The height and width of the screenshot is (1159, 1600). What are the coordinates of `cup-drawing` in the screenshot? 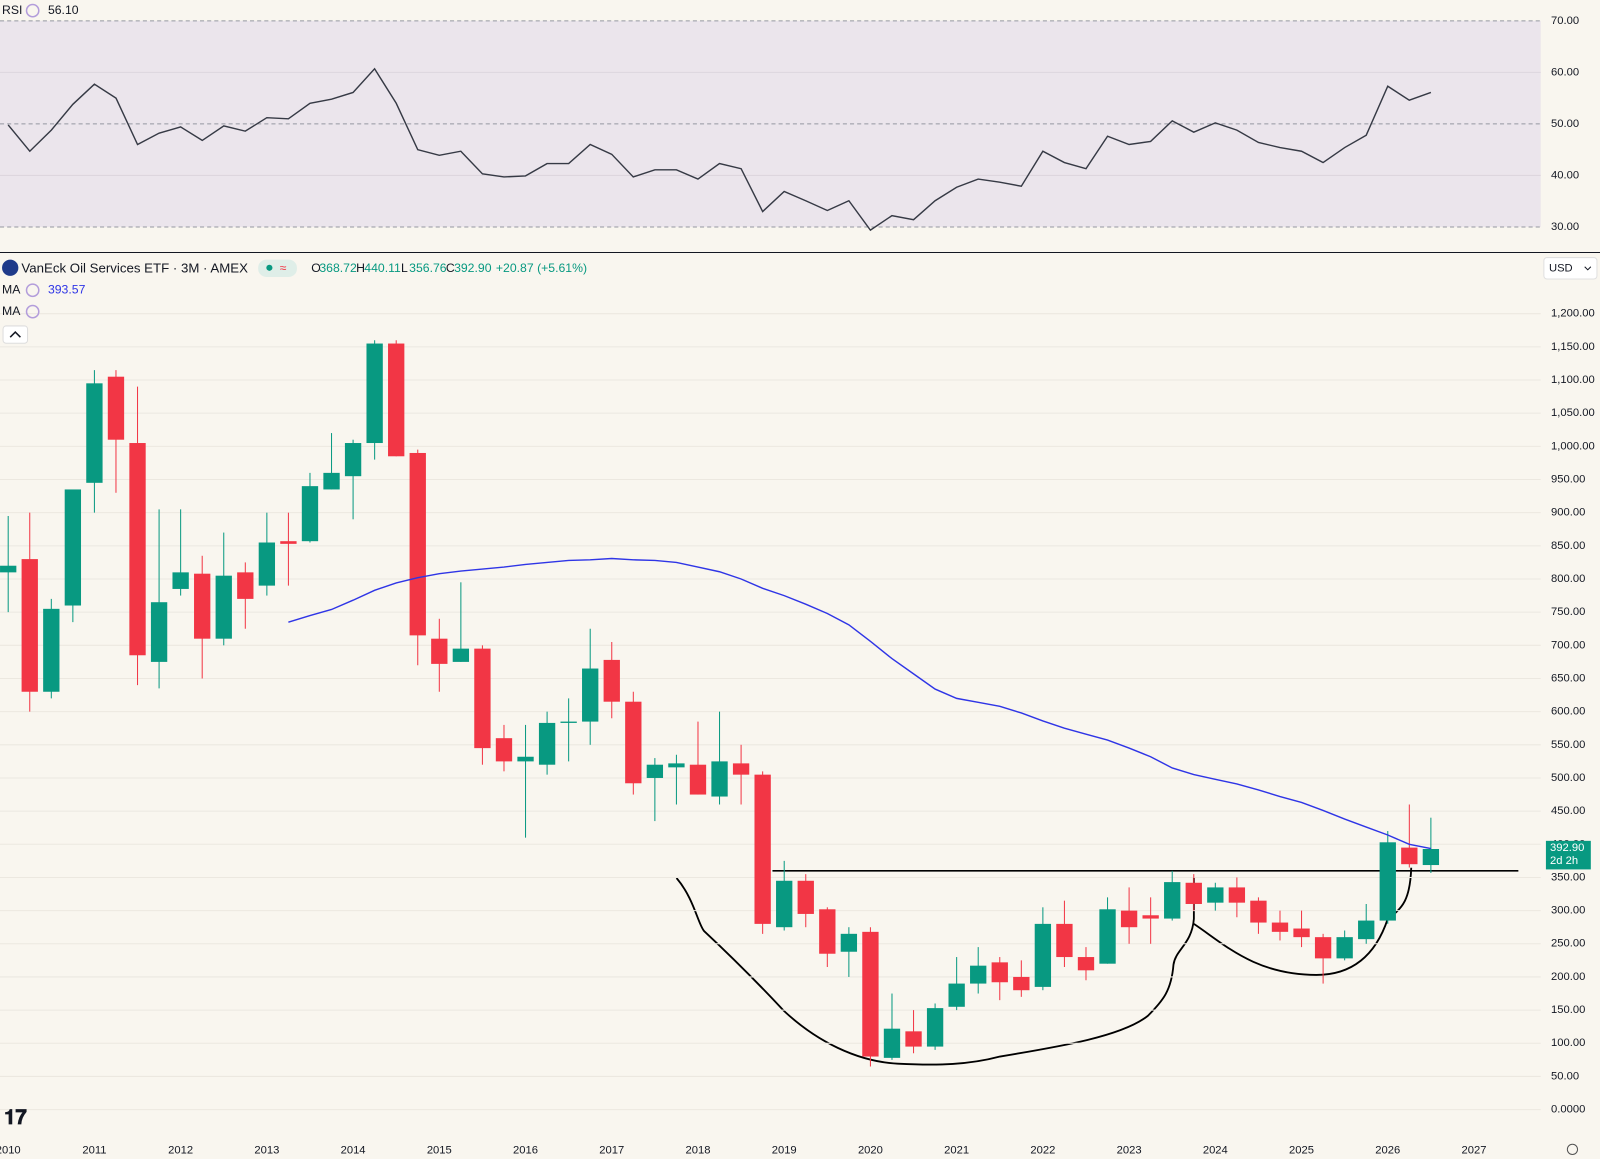 It's located at (935, 971).